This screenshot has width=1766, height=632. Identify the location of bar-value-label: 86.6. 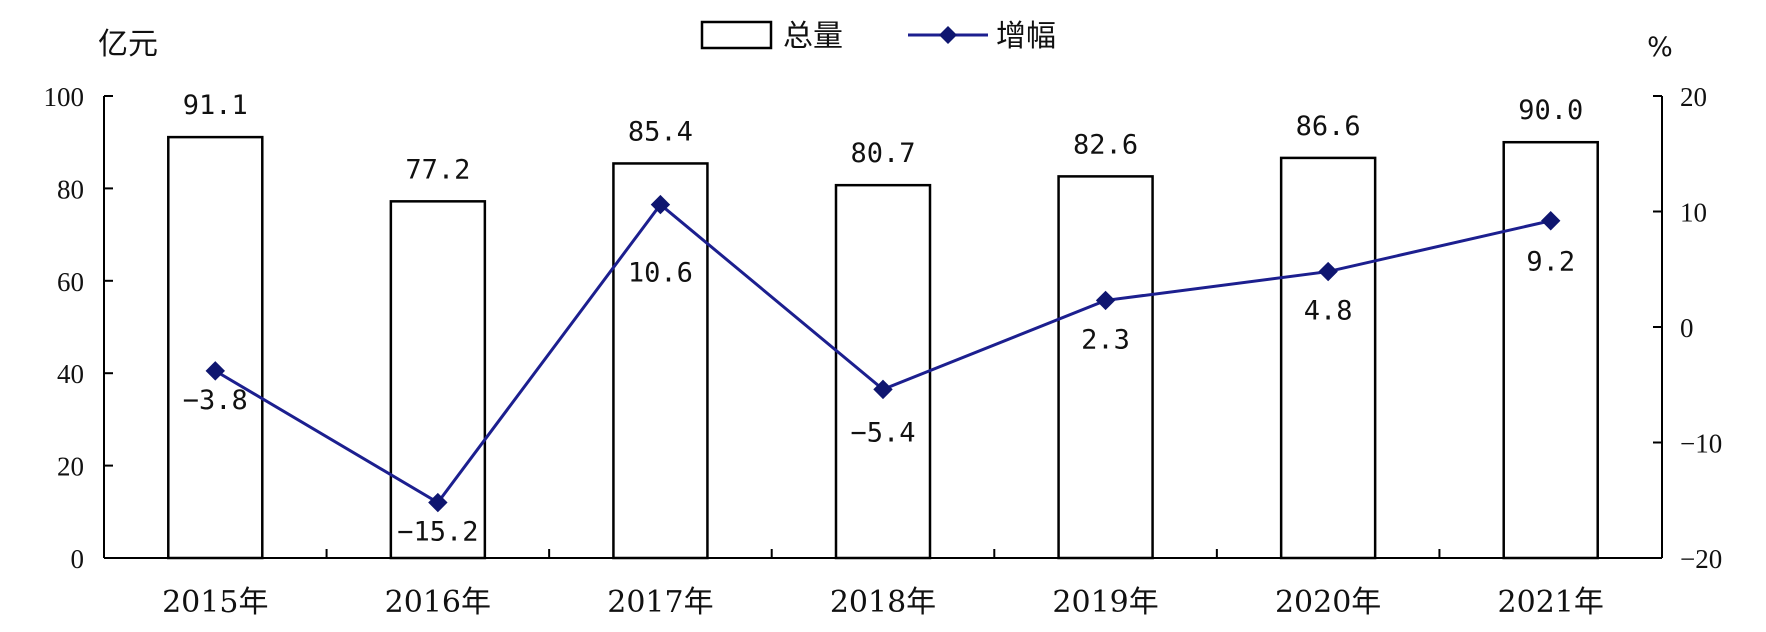
(1328, 126).